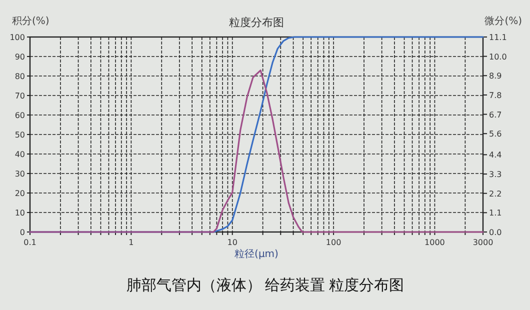 This screenshot has height=310, width=530. What do you see at coordinates (498, 57) in the screenshot?
I see `y2-tick-label: 10.0` at bounding box center [498, 57].